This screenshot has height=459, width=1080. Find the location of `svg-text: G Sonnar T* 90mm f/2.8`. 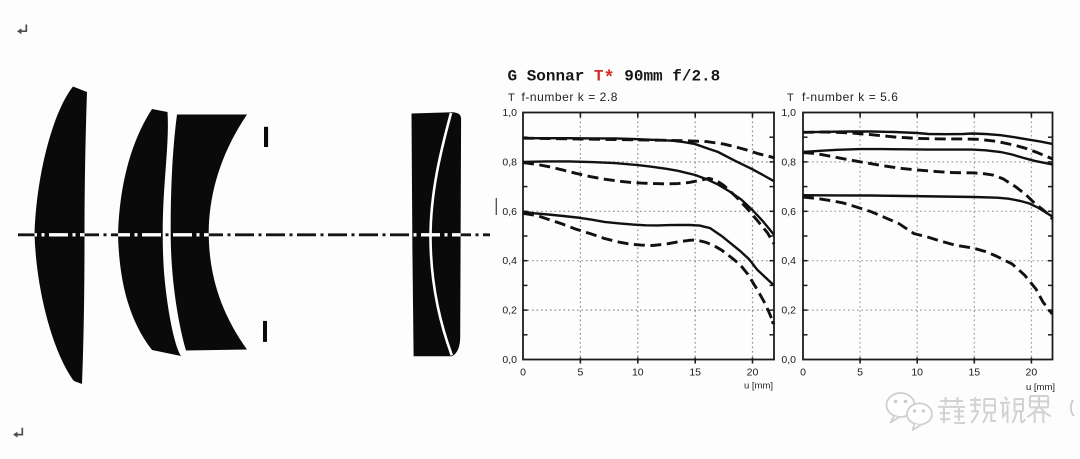

svg-text: G Sonnar T* 90mm f/2.8 is located at coordinates (614, 79).